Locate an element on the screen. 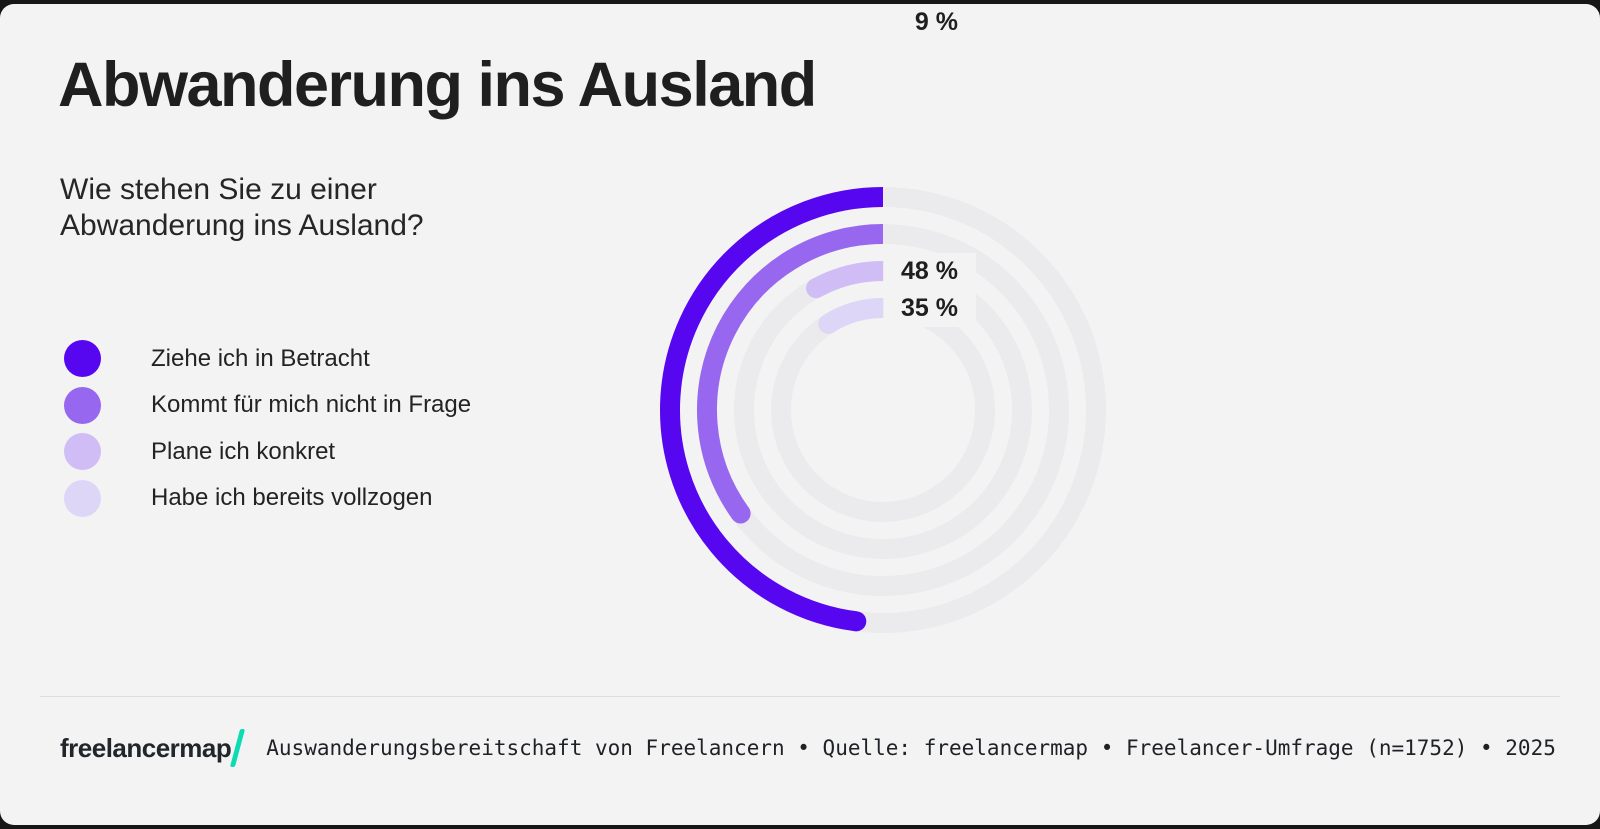 The height and width of the screenshot is (829, 1600). value-label: 48 % is located at coordinates (930, 271).